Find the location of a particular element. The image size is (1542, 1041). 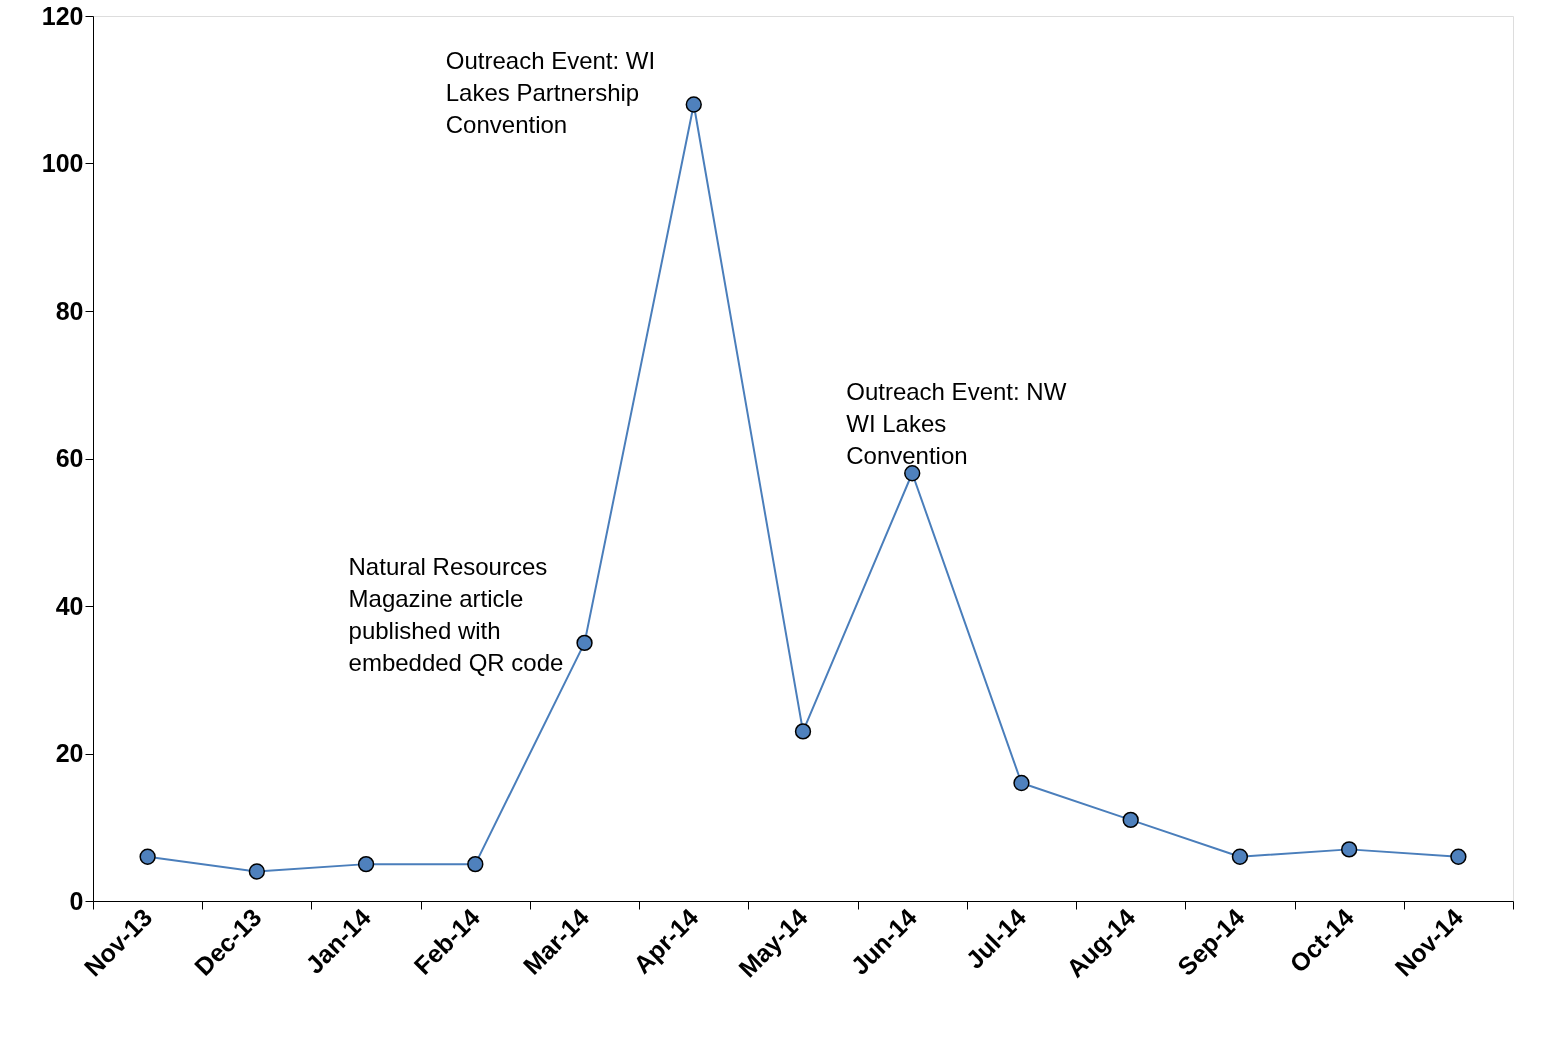

y-tick-label: 0 is located at coordinates (76, 900).